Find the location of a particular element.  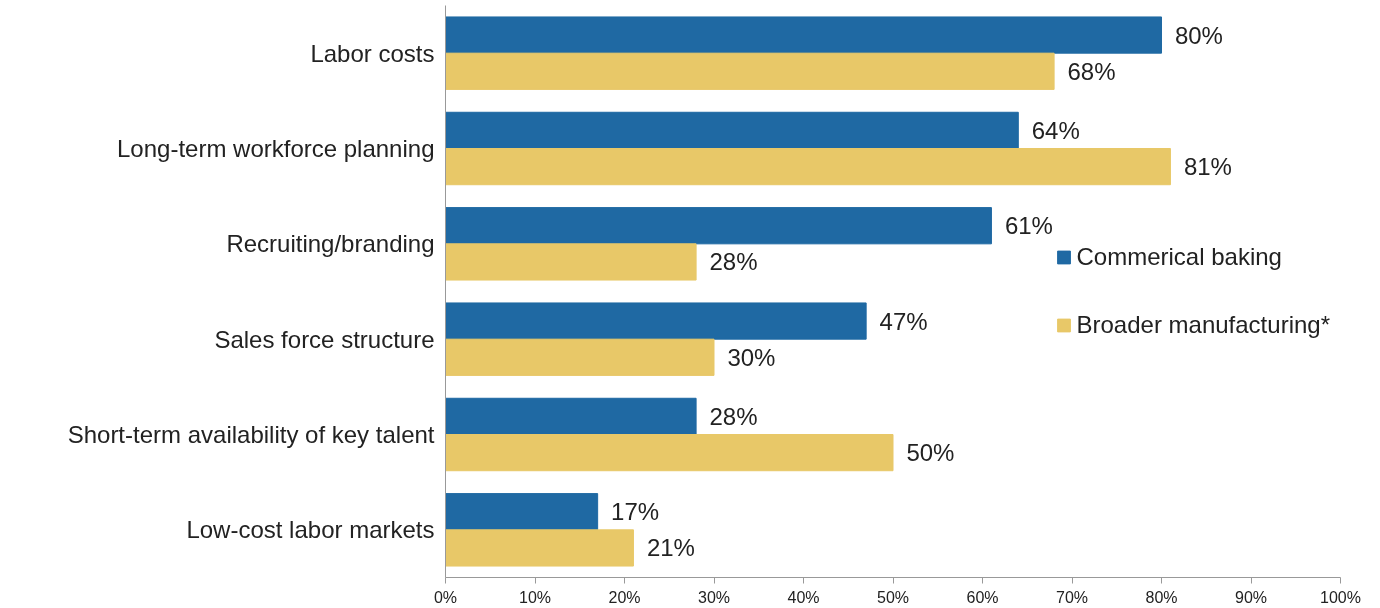

x-tick-label: 10% is located at coordinates (535, 597).